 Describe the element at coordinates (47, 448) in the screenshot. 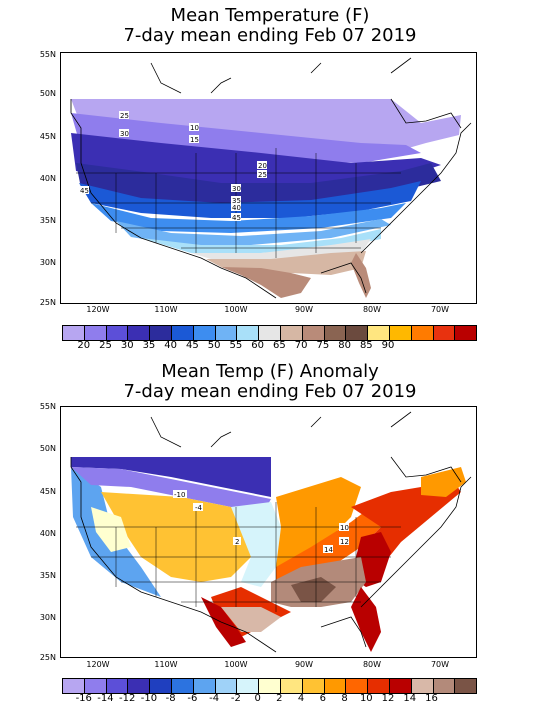

I see `bottom-lat-label: 50N` at that location.